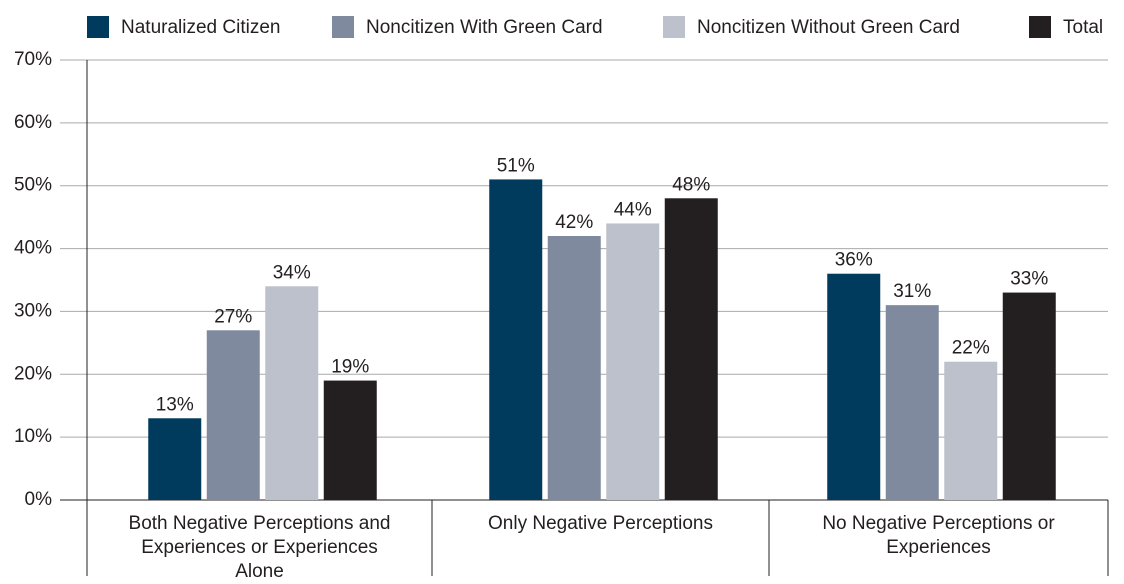  Describe the element at coordinates (691, 184) in the screenshot. I see `value-label: 48%` at that location.